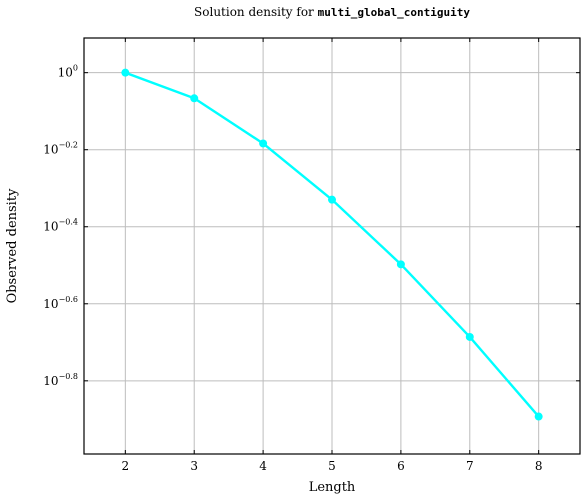 The image size is (581, 499). I want to click on x-tick-label: 4, so click(263, 466).